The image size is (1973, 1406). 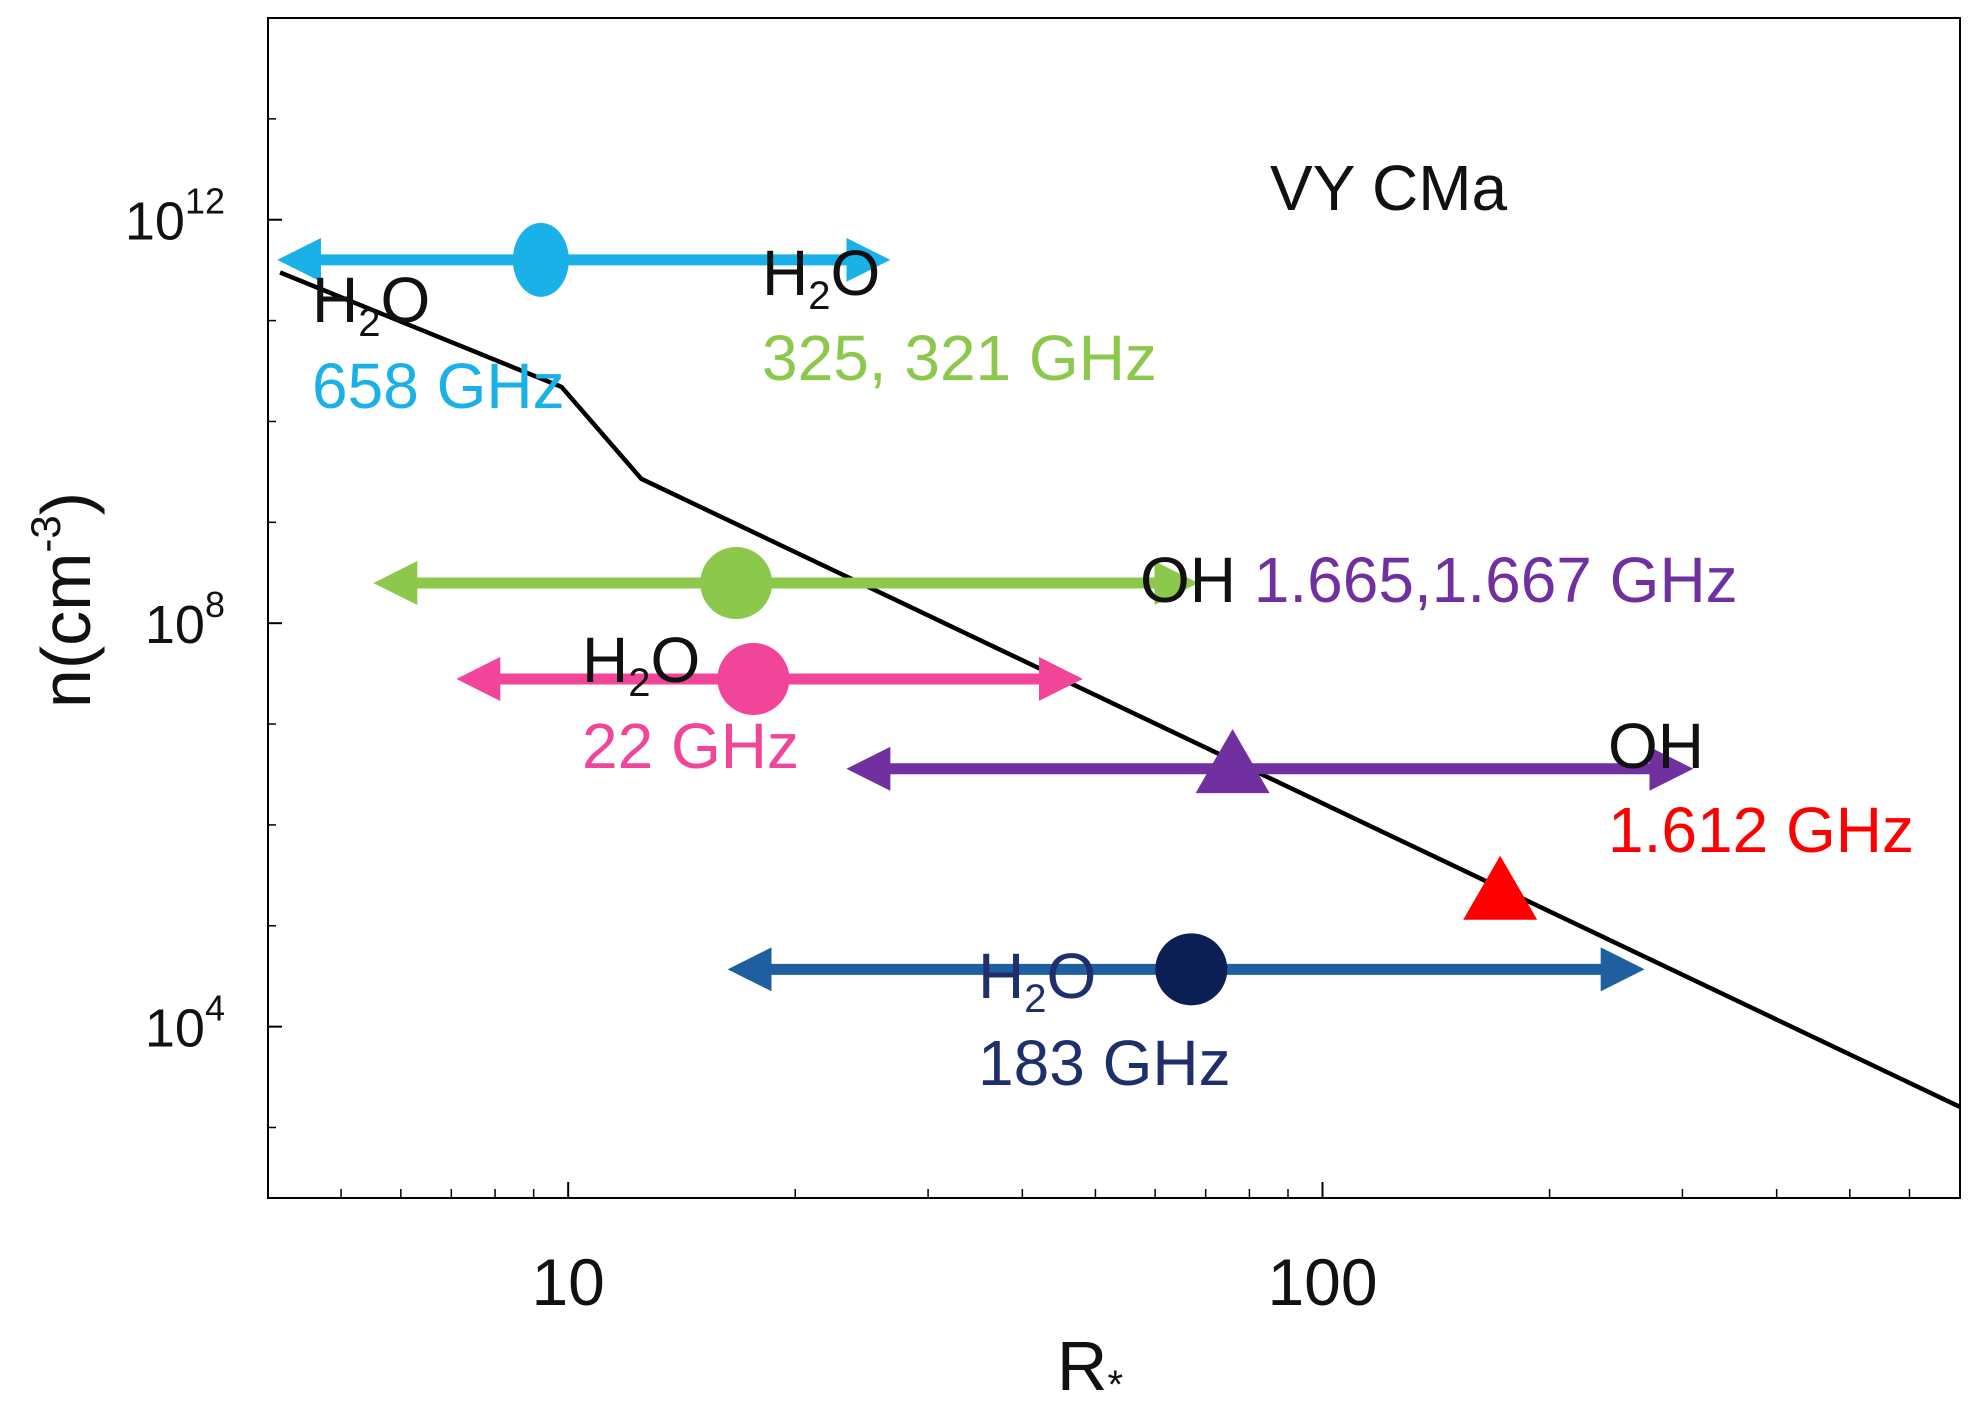 I want to click on y-tick-label: 10⁴, so click(x=185, y=1023).